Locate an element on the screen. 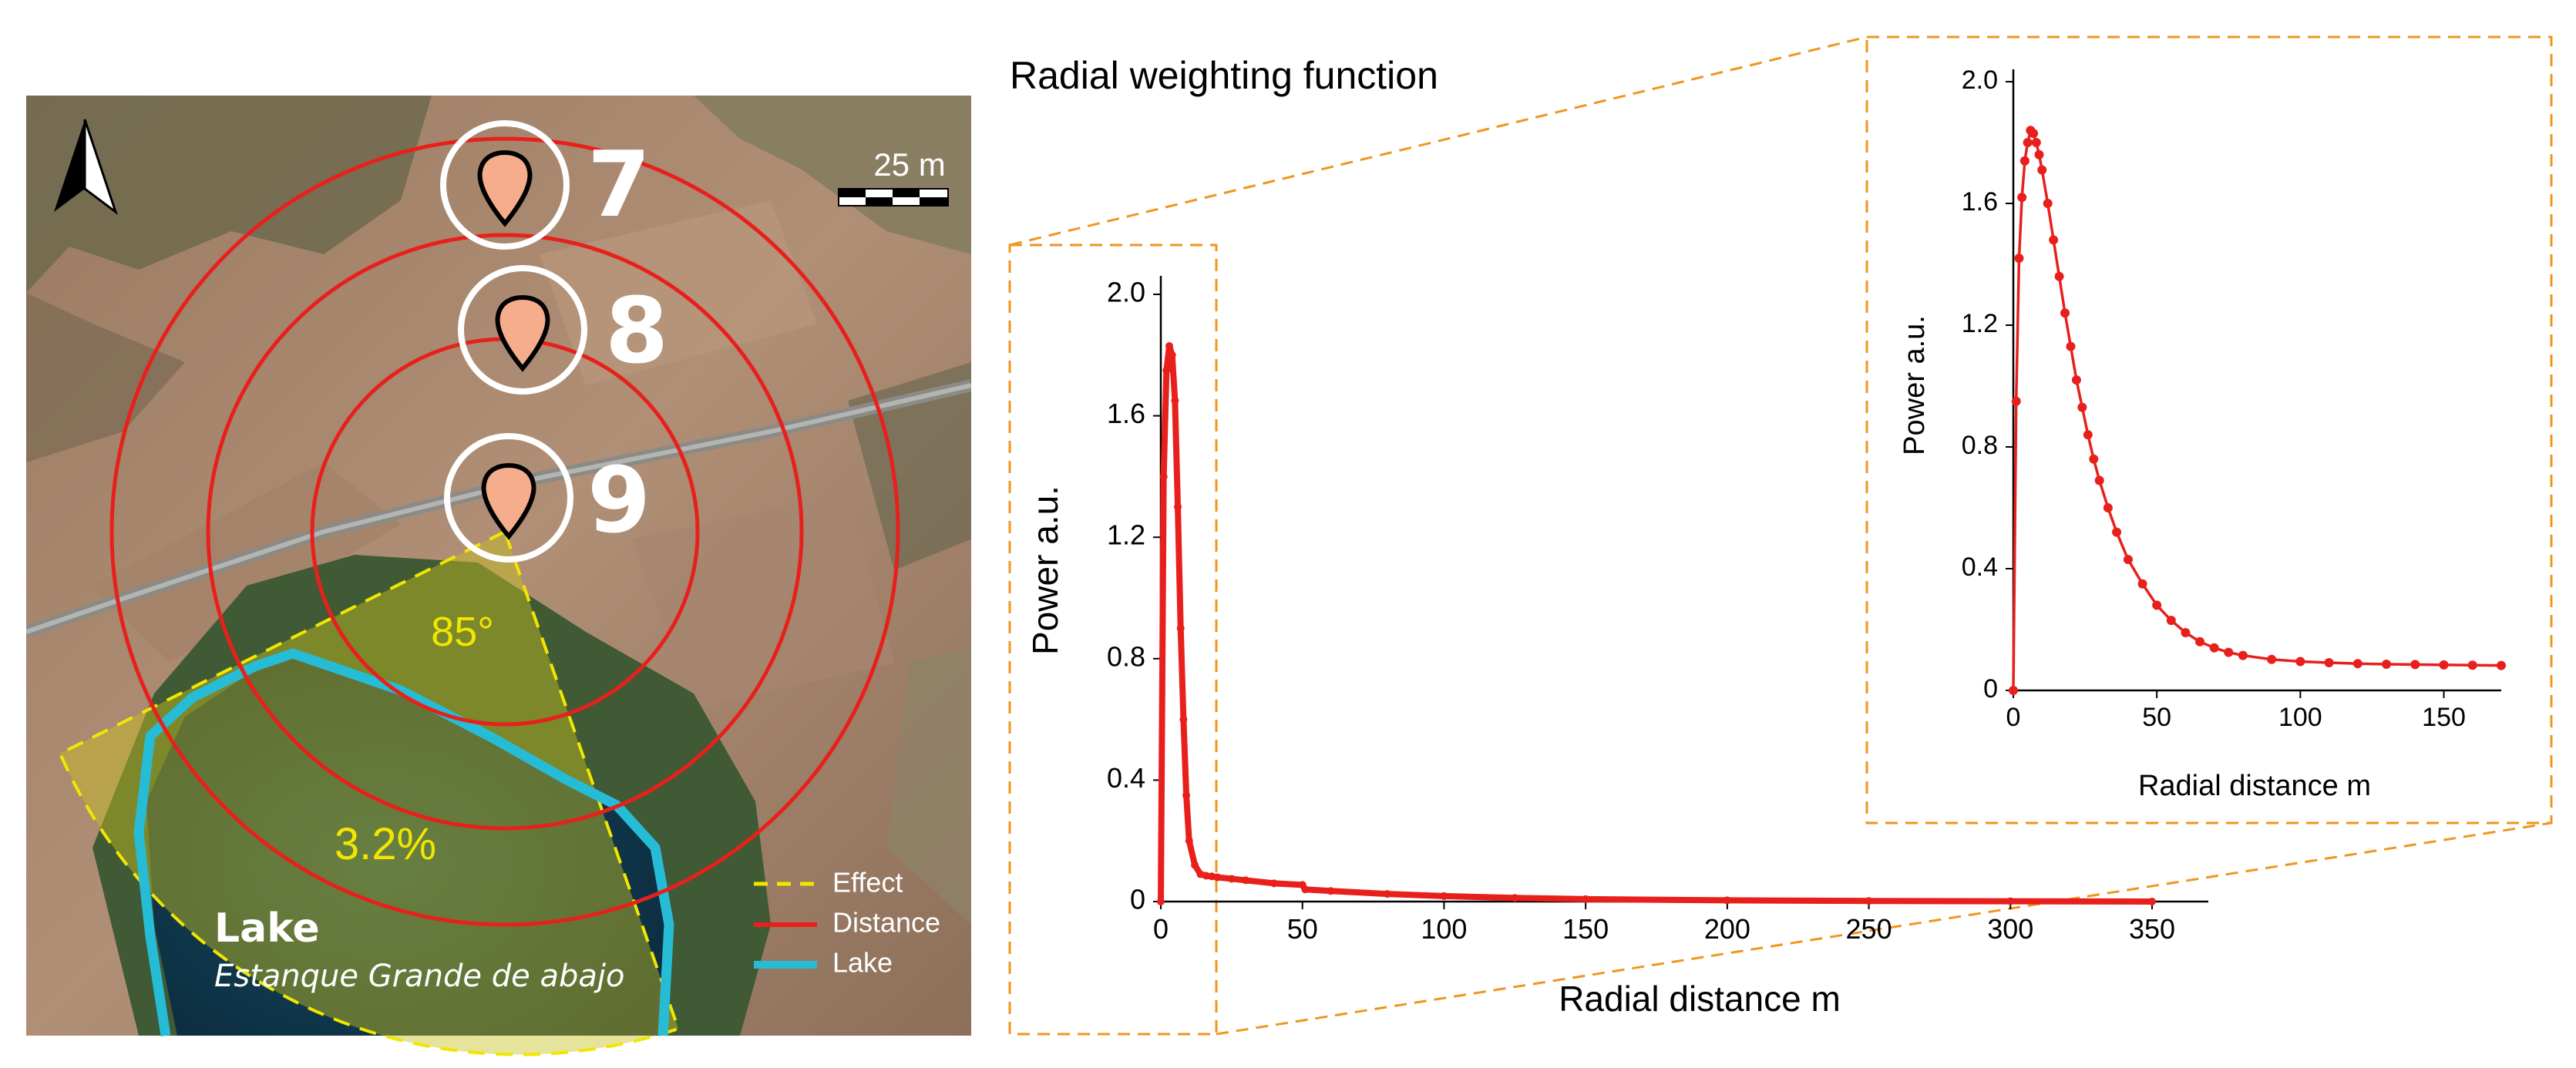 This screenshot has height=1068, width=2576. site-label: 9 is located at coordinates (619, 500).